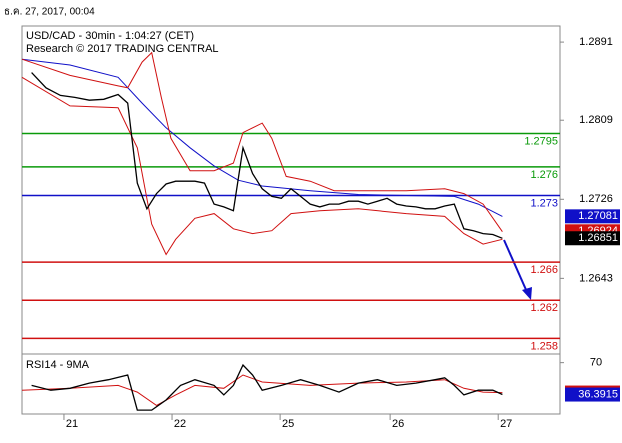  Describe the element at coordinates (596, 42) in the screenshot. I see `y-tick-label: 1.2891` at that location.